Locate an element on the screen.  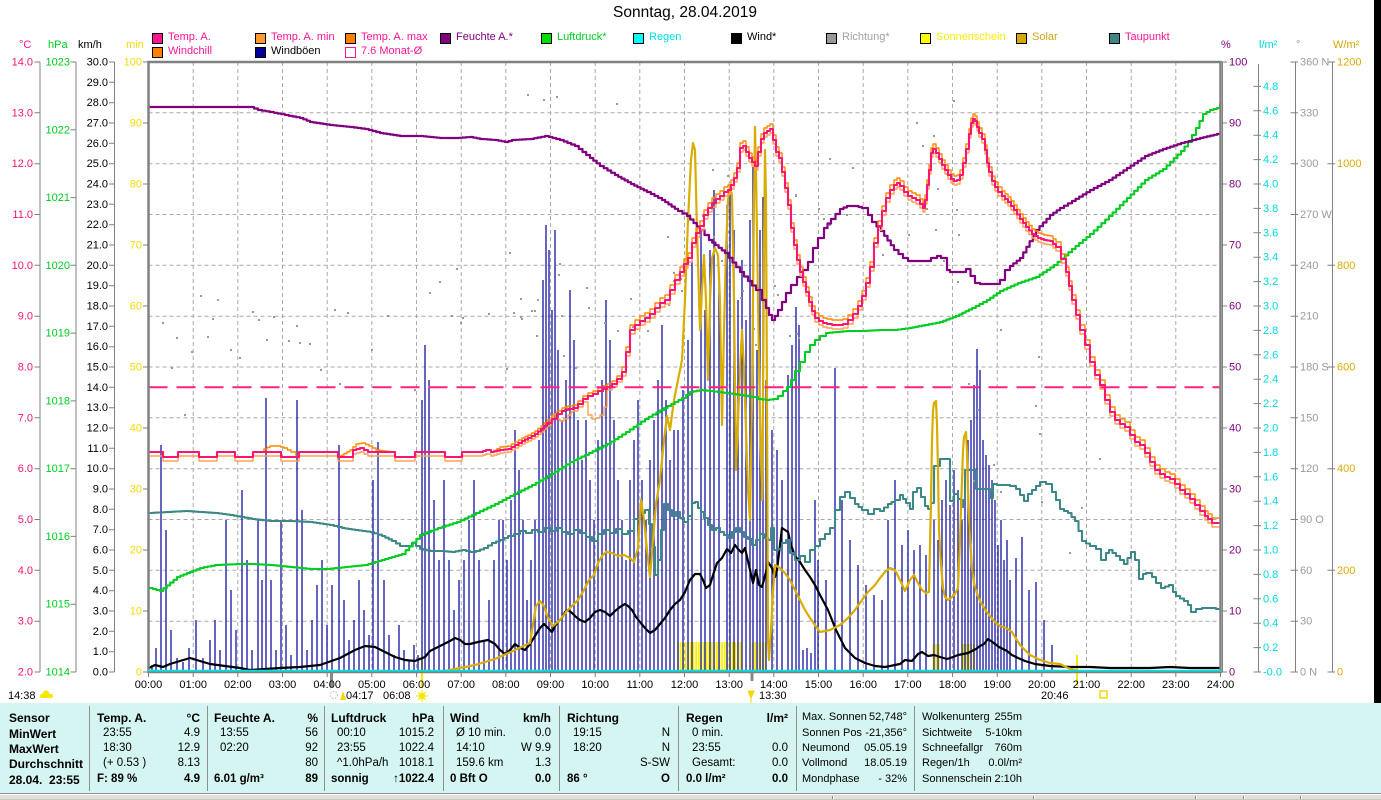
svg-text: 10:00 is located at coordinates (595, 685).